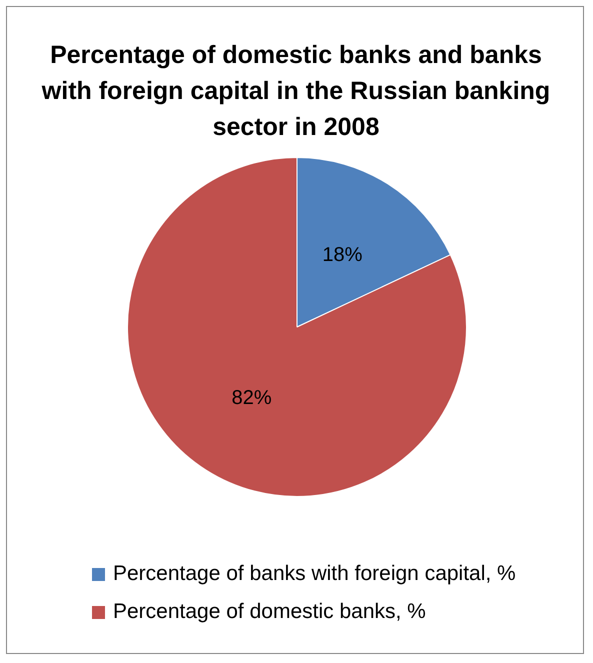  What do you see at coordinates (296, 91) in the screenshot?
I see `chart-title: Percentage of domestic banks and banks with foreign capital in the Russian banking sector in 2008` at bounding box center [296, 91].